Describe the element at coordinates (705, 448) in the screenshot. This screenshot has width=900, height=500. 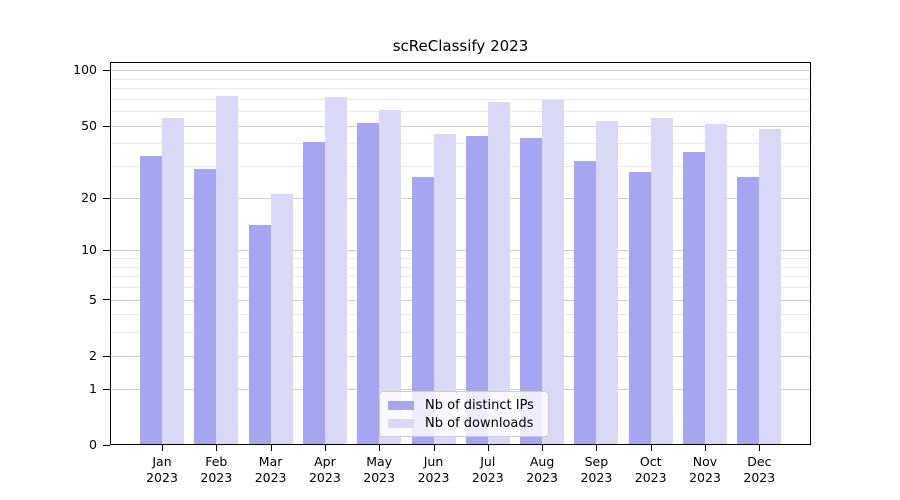
I see `x-tick-nov` at that location.